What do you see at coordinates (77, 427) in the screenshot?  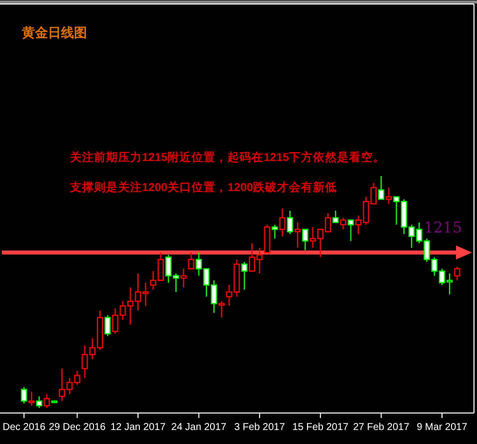 I see `x-tick-label: 29 Dec 2016` at bounding box center [77, 427].